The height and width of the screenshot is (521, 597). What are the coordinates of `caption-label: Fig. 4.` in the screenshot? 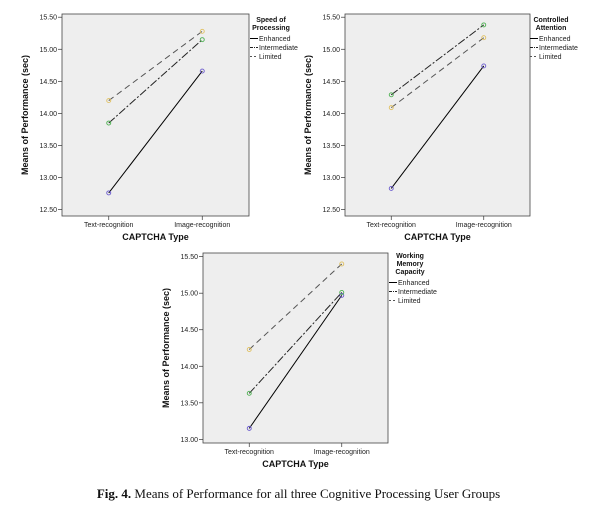 It's located at (114, 493).